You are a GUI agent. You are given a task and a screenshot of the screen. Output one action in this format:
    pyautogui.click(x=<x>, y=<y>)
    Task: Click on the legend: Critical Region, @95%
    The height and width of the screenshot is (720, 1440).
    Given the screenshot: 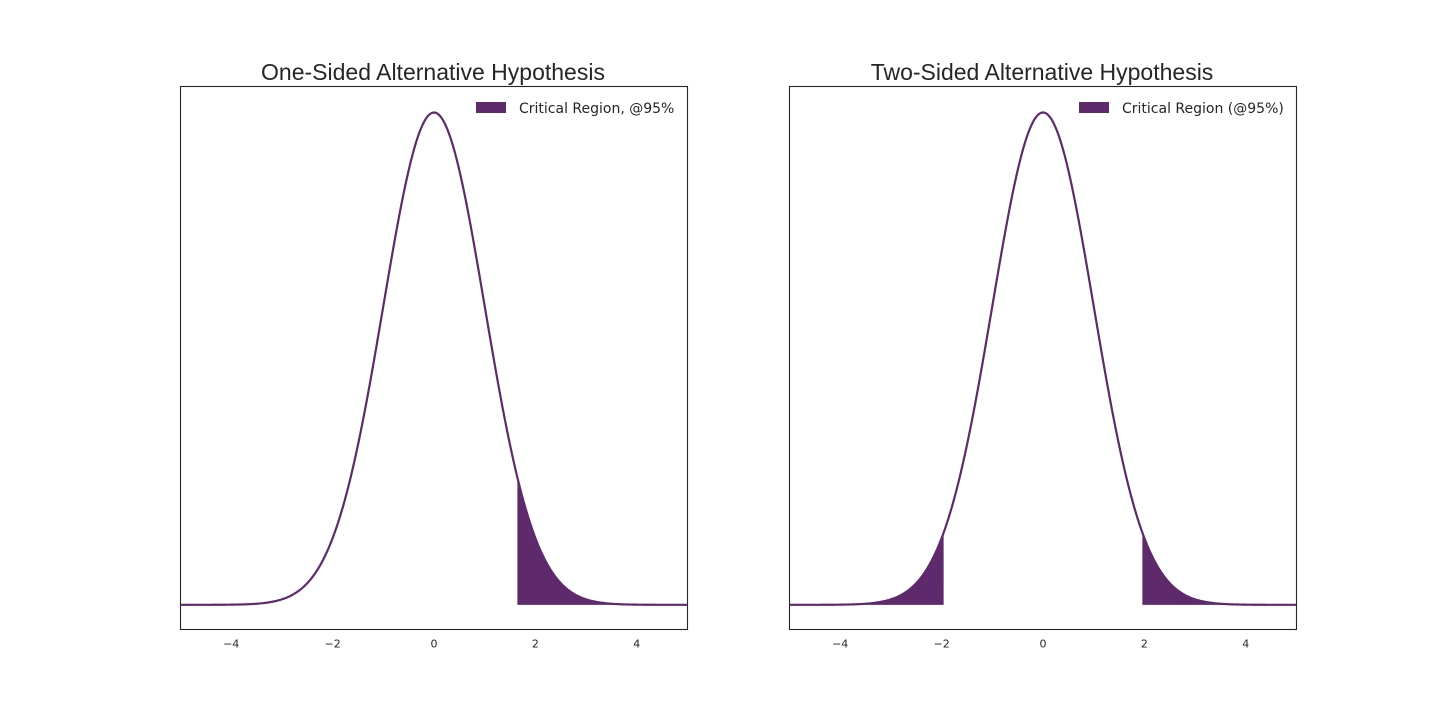 What is the action you would take?
    pyautogui.click(x=575, y=109)
    